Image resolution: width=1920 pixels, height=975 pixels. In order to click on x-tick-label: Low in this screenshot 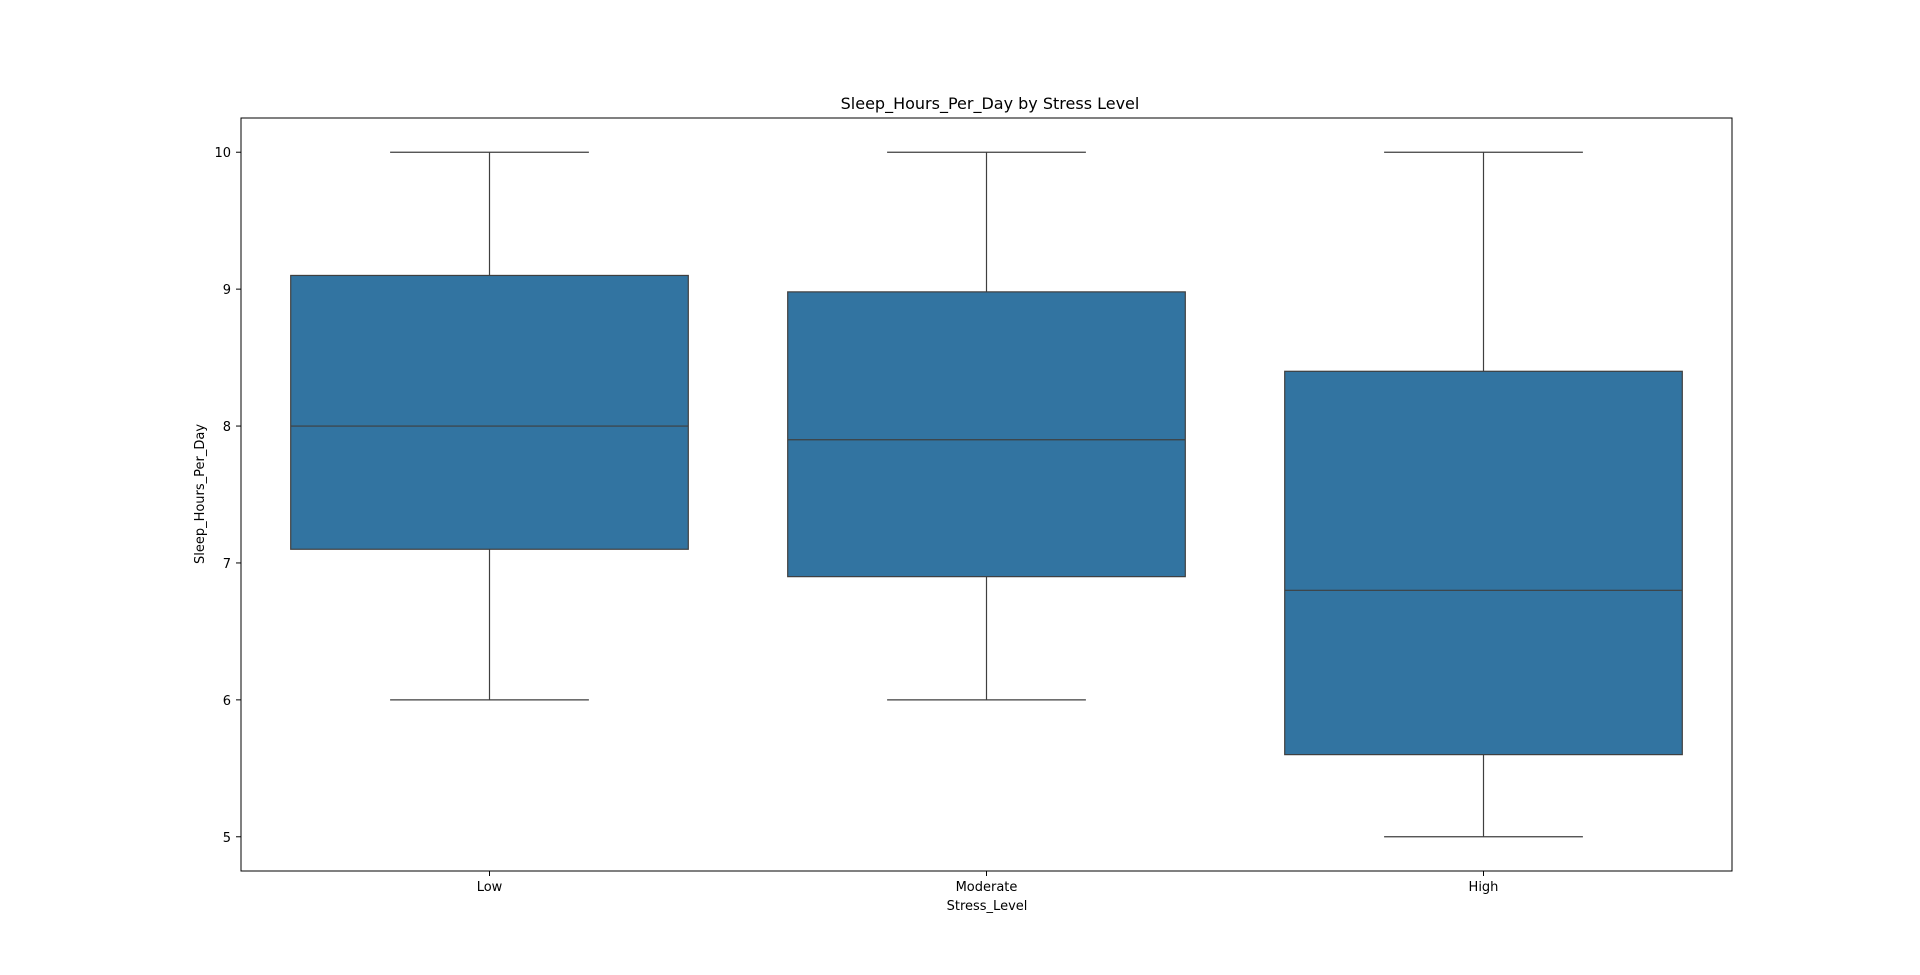, I will do `click(490, 887)`.